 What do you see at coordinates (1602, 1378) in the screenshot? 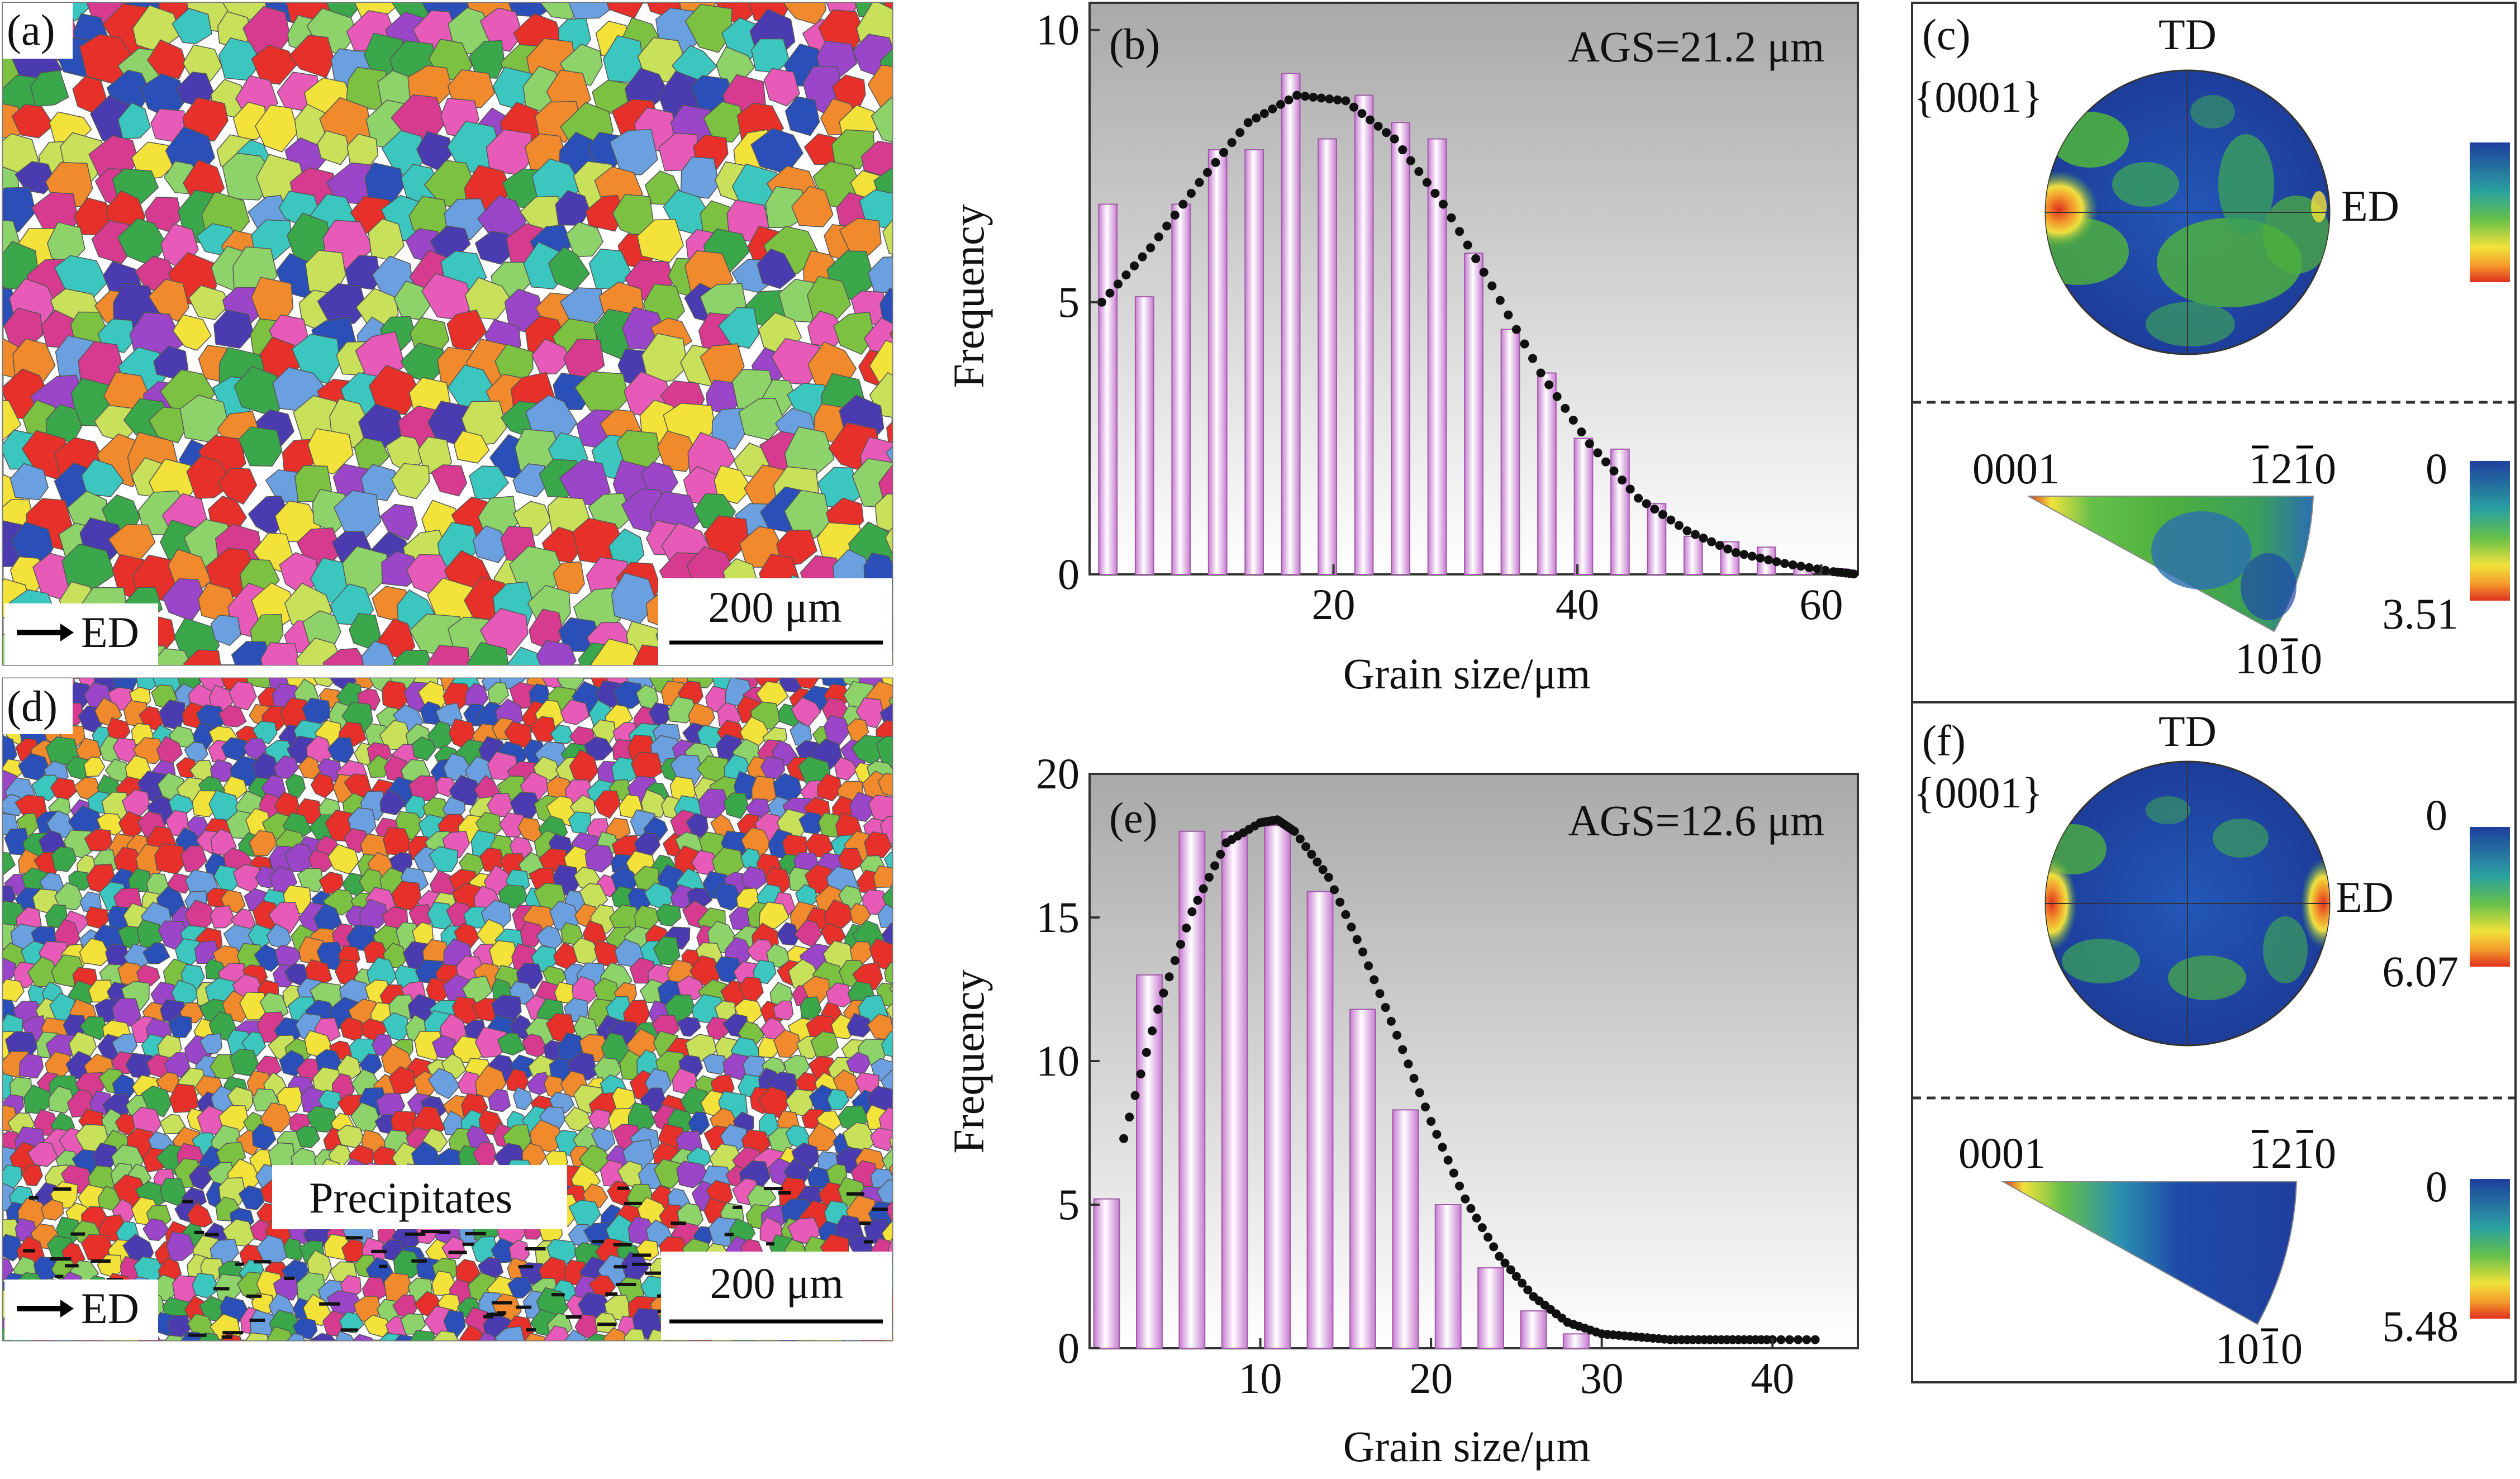
I see `panel-e-xtick-label: 30` at bounding box center [1602, 1378].